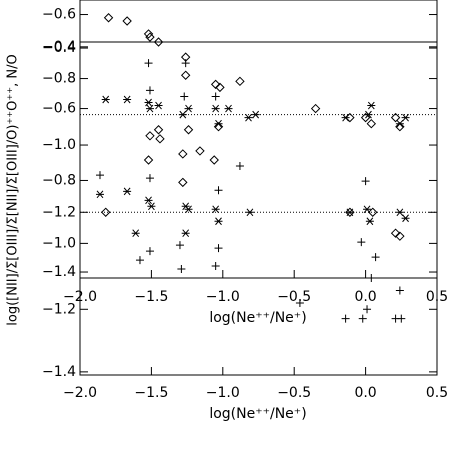 This screenshot has height=463, width=463. Describe the element at coordinates (151, 393) in the screenshot. I see `x-tick-label: −1.5` at that location.